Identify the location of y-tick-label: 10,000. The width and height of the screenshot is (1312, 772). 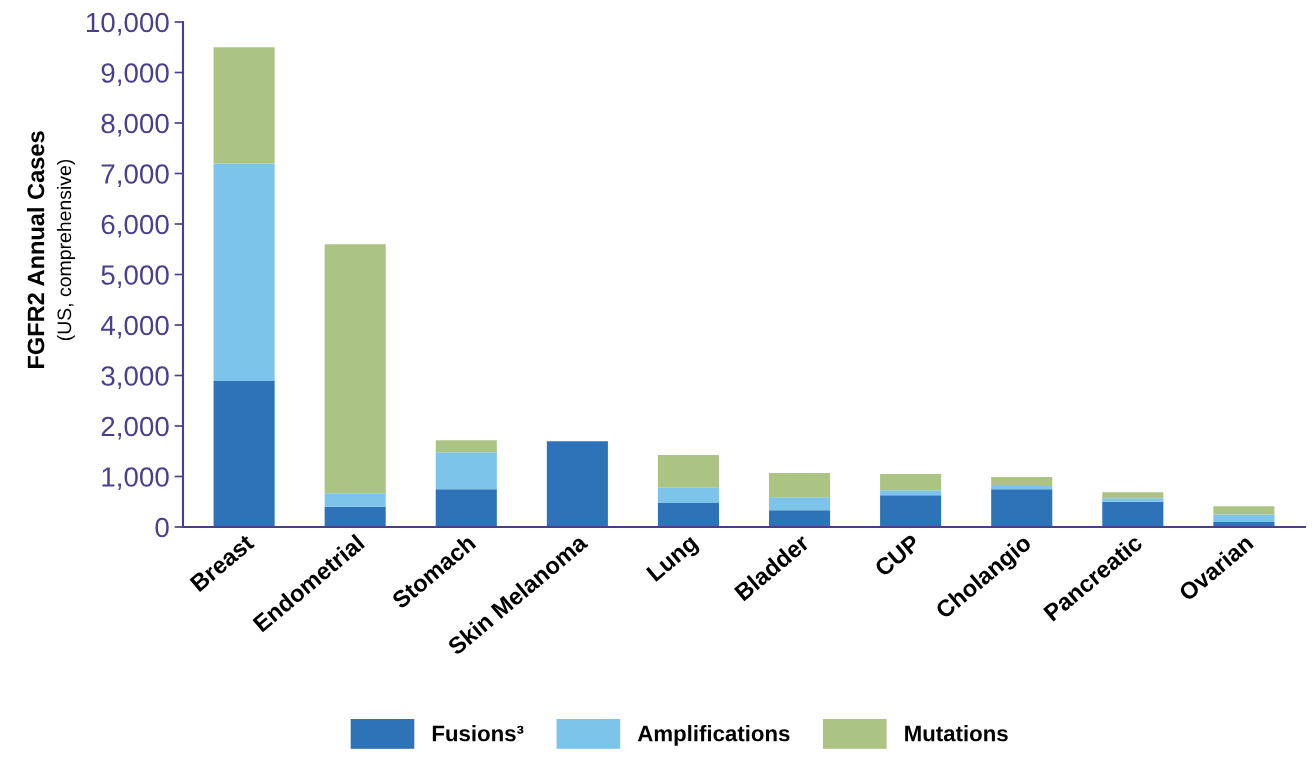
(127, 24).